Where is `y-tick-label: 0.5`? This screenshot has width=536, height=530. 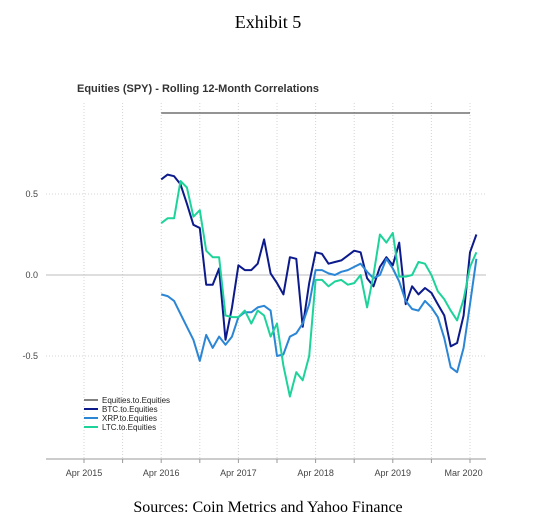 y-tick-label: 0.5 is located at coordinates (31, 194).